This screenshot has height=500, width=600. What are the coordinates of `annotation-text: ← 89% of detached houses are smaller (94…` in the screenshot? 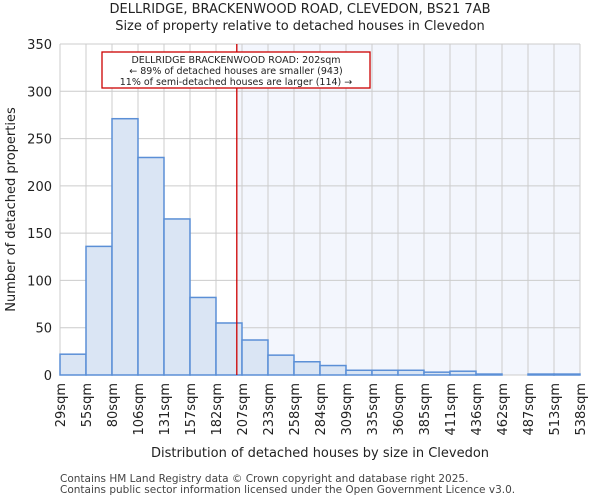 It's located at (235, 71).